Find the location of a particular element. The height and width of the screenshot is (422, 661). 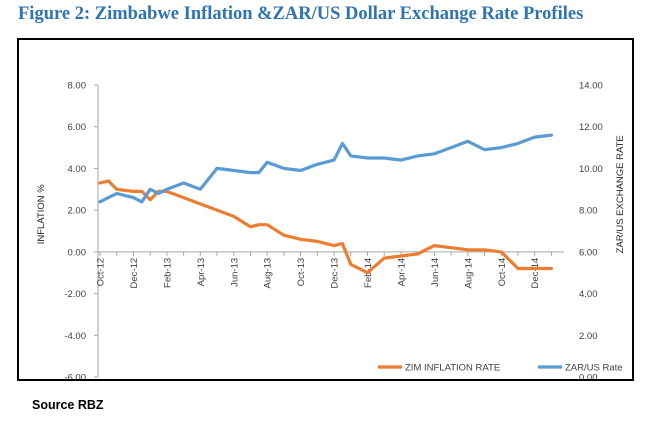

x-tick-label: Dec-14 is located at coordinates (535, 273).